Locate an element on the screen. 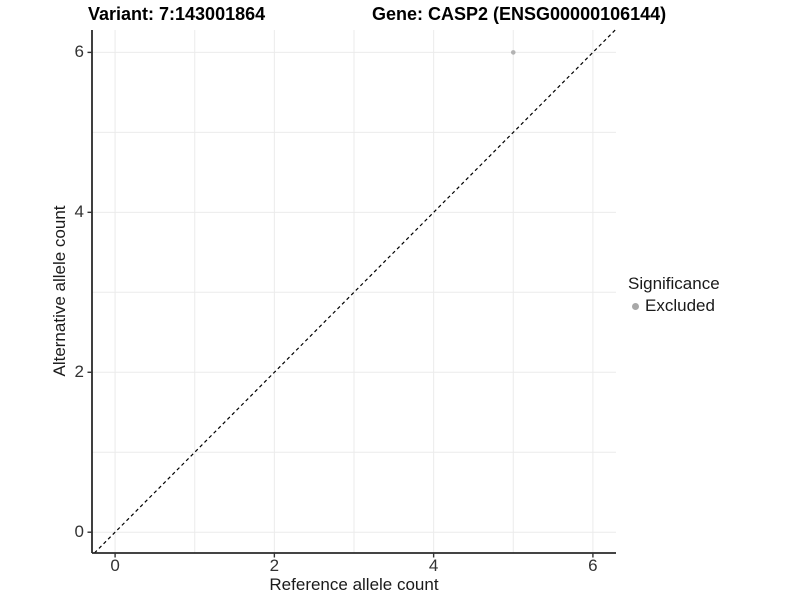 This screenshot has width=800, height=600. x-tick-label: 0 is located at coordinates (115, 565).